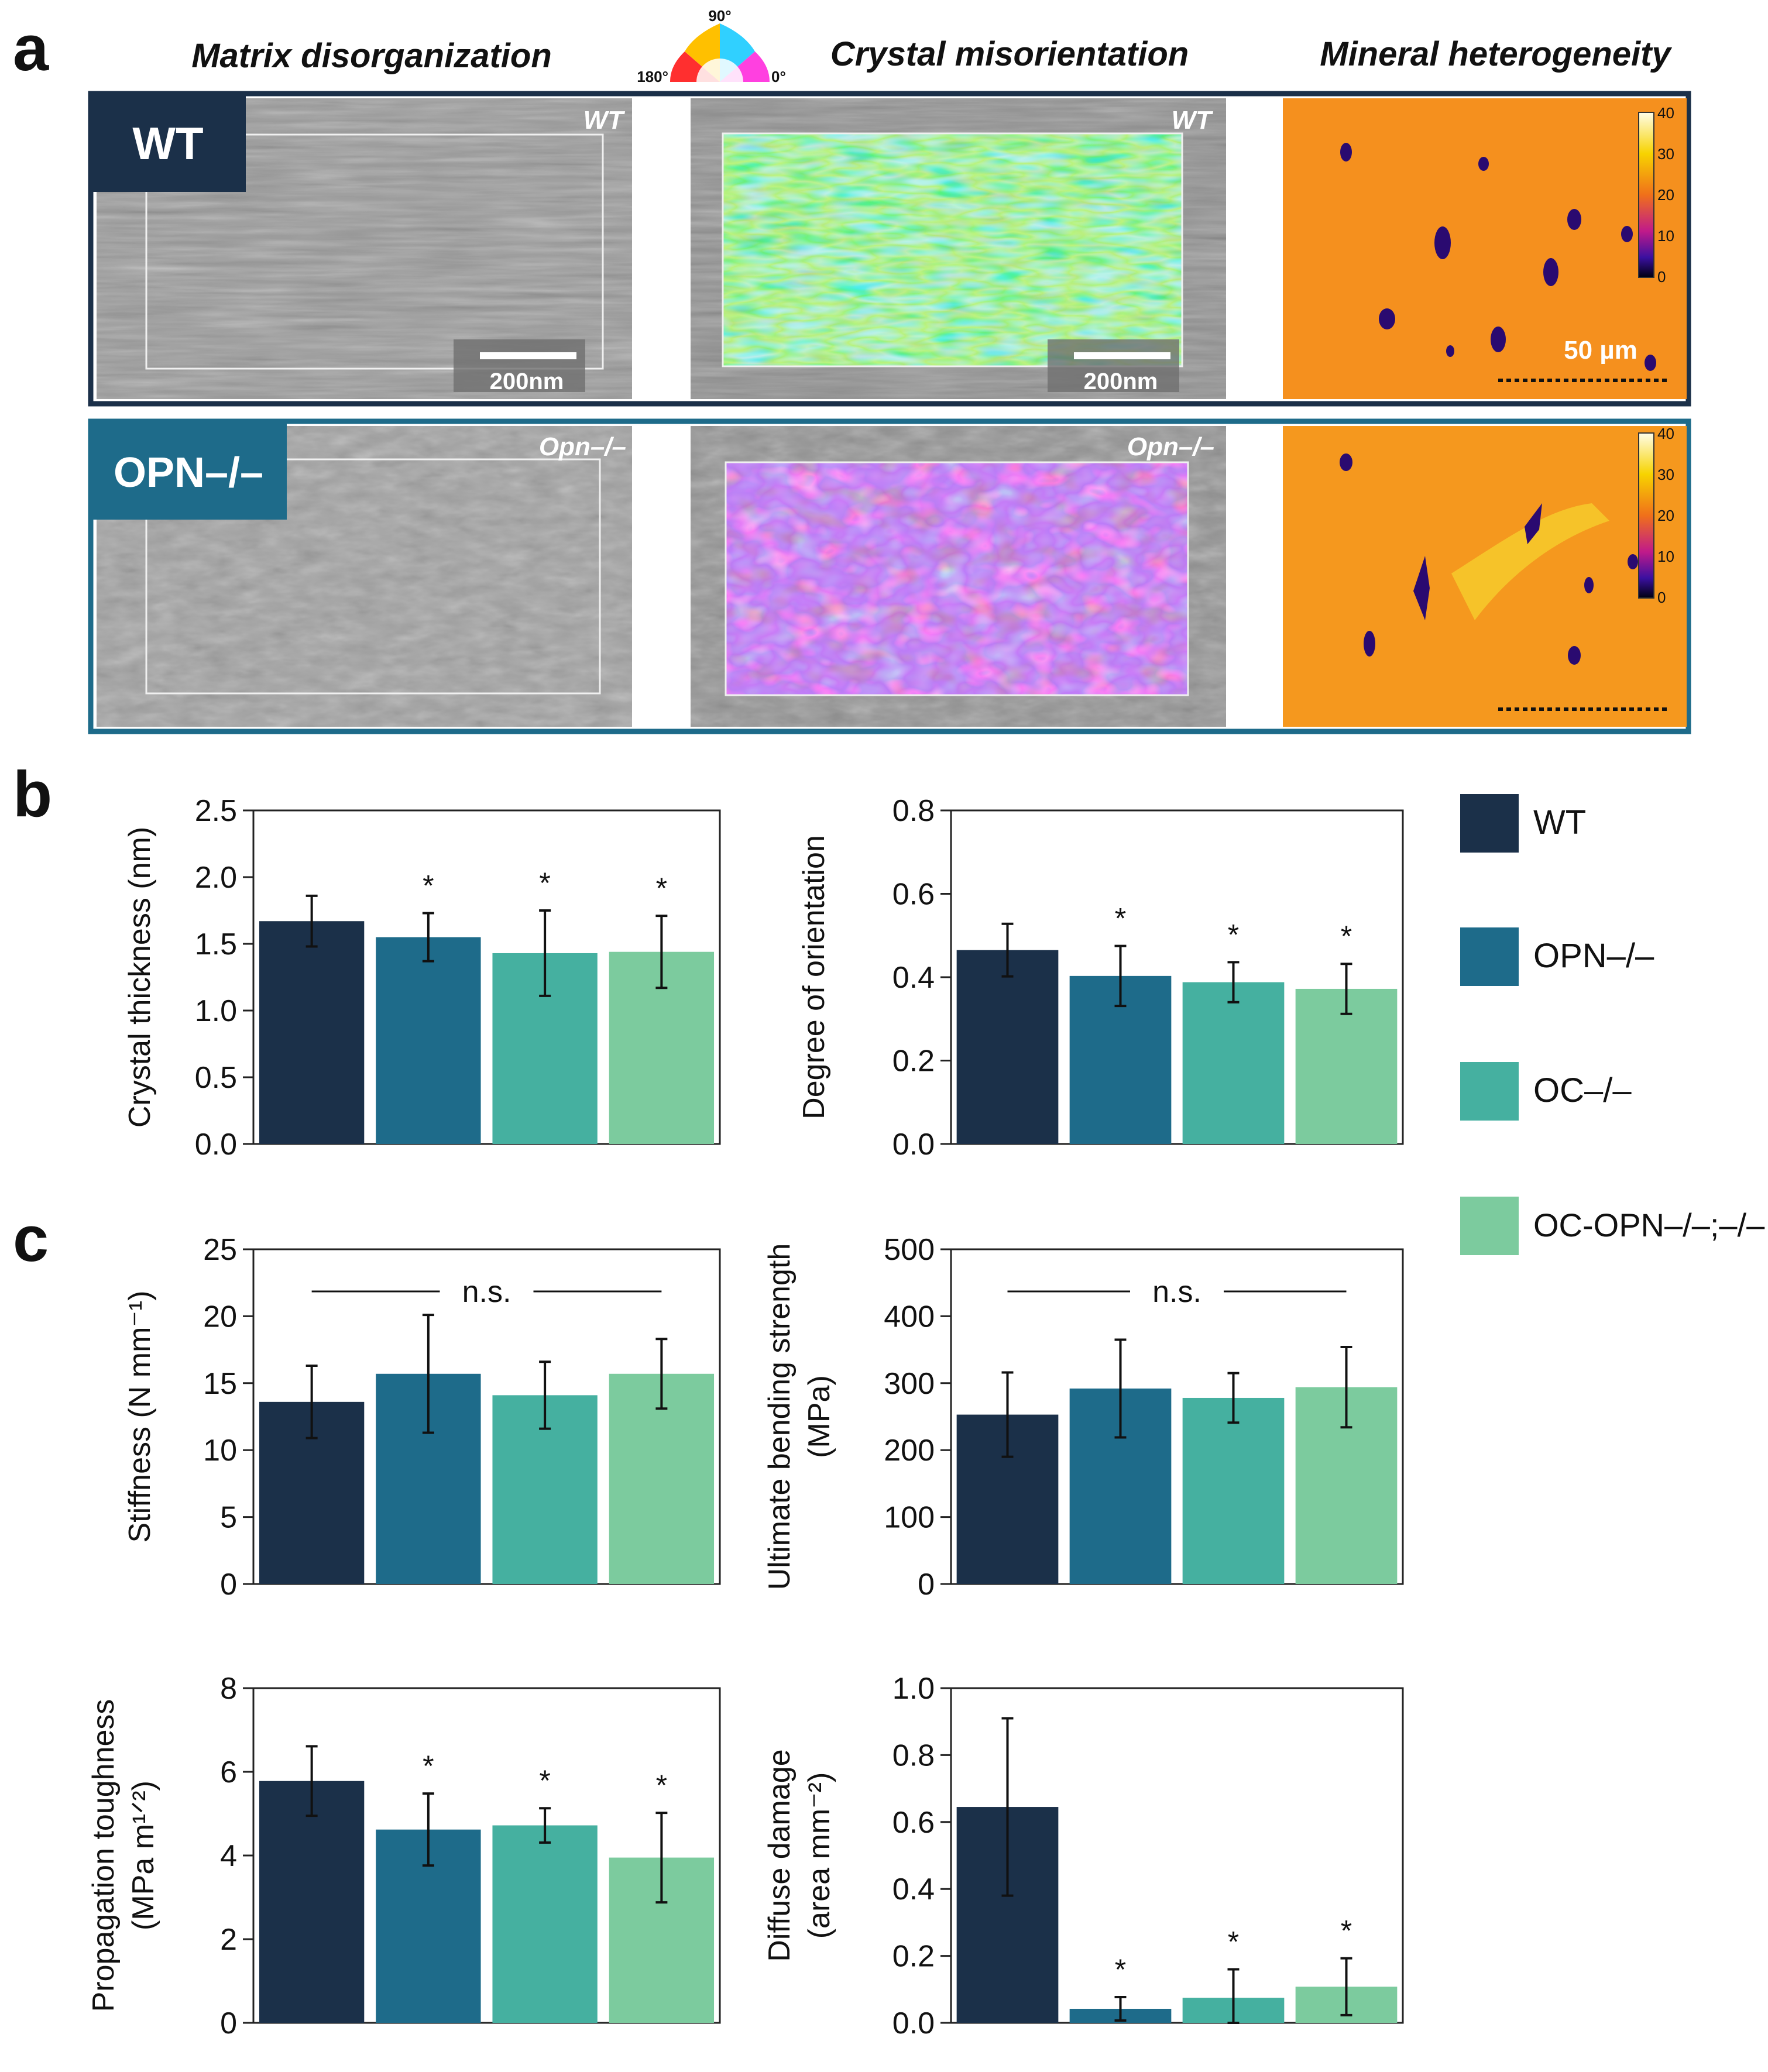  What do you see at coordinates (228, 1518) in the screenshot?
I see `y-tick-label: 5` at bounding box center [228, 1518].